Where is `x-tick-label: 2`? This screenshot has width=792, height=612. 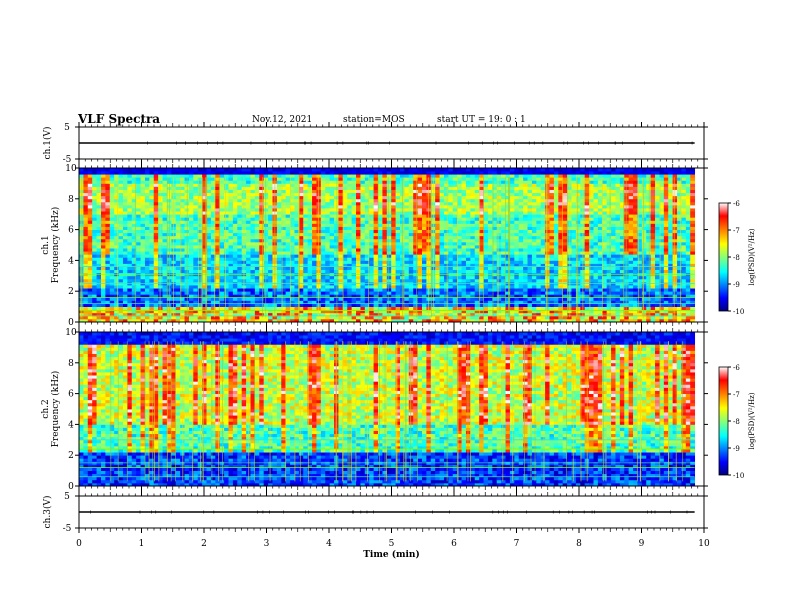
x-tick-label: 2 is located at coordinates (204, 544).